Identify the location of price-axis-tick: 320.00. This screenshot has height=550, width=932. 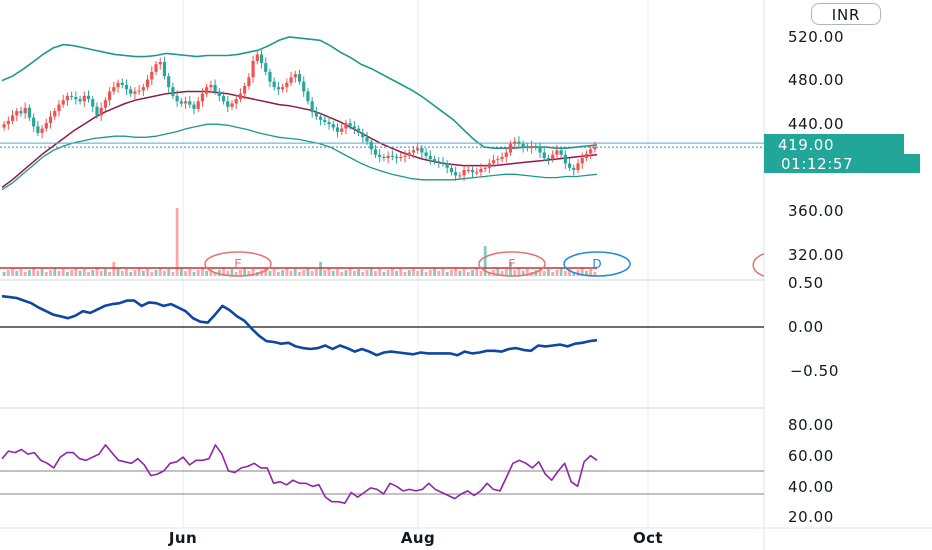
(816, 255).